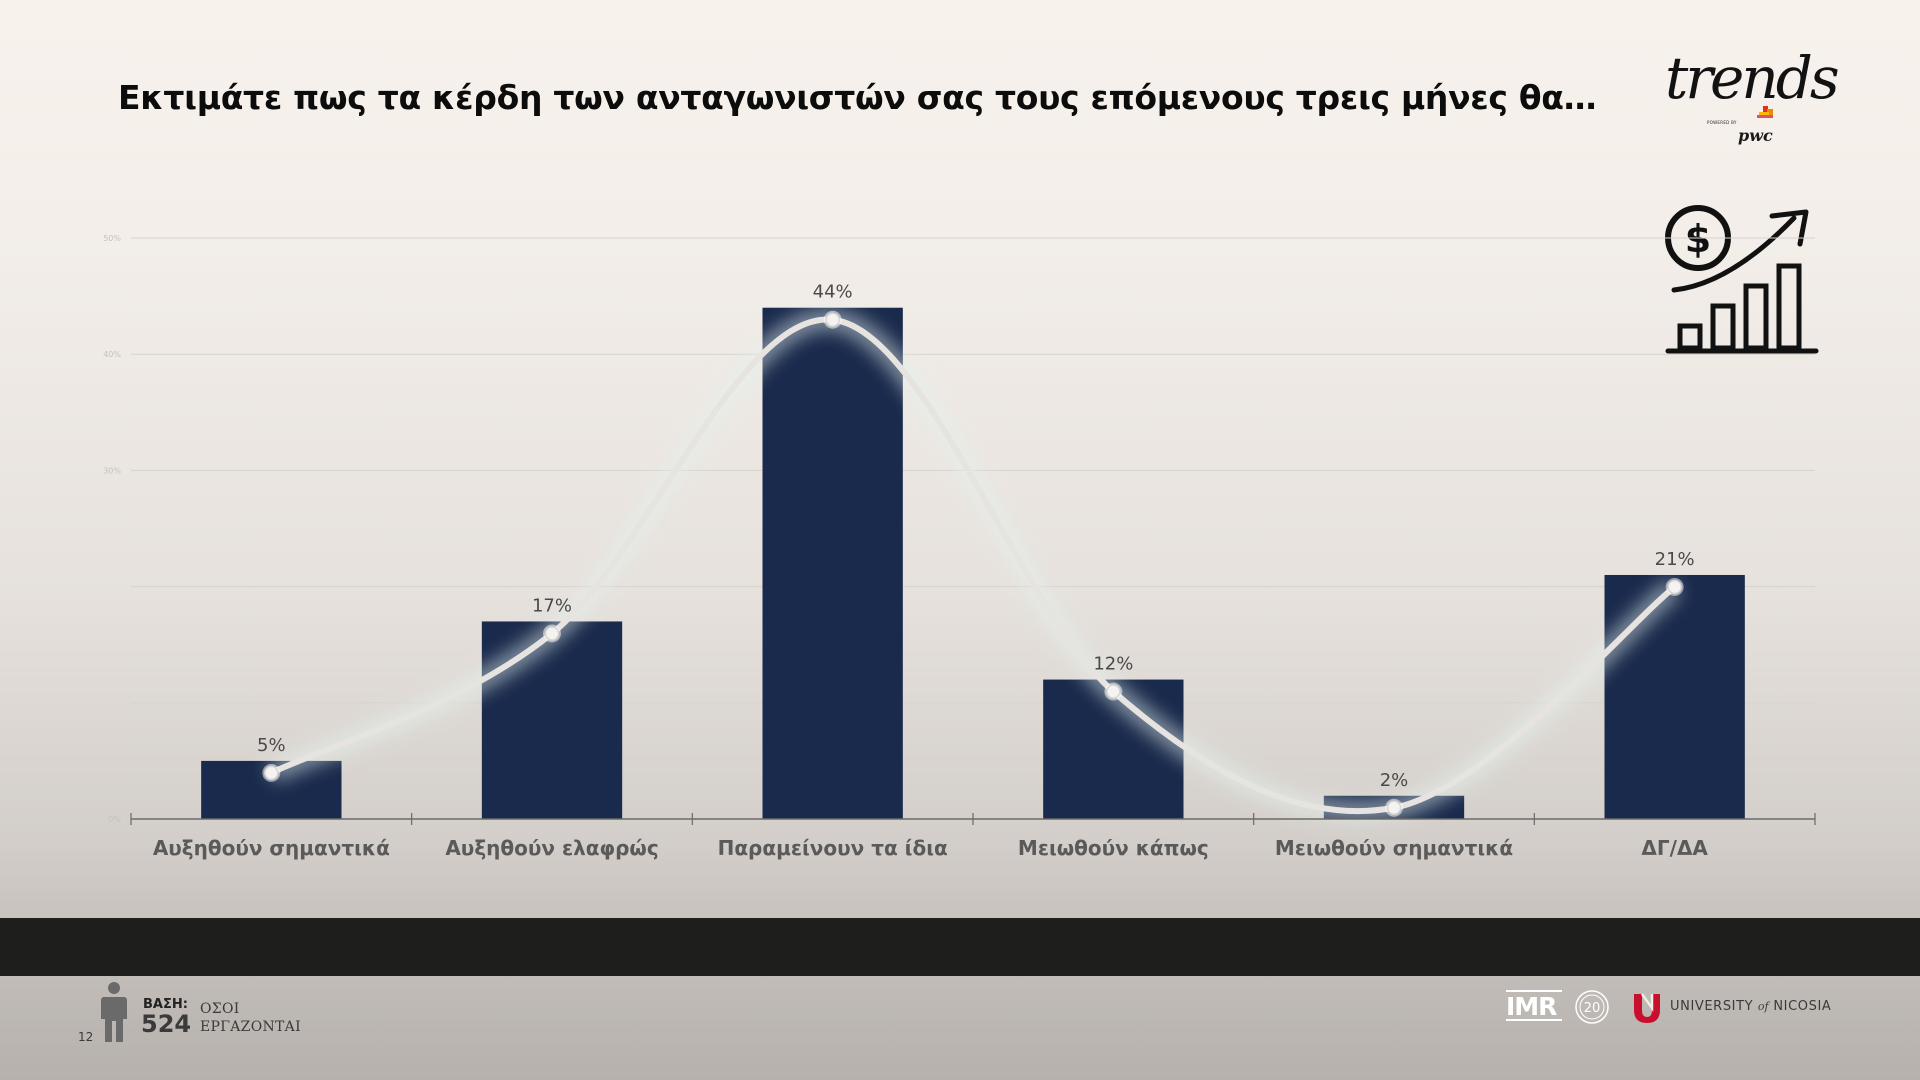  Describe the element at coordinates (112, 354) in the screenshot. I see `y-tick-label: 40%` at that location.